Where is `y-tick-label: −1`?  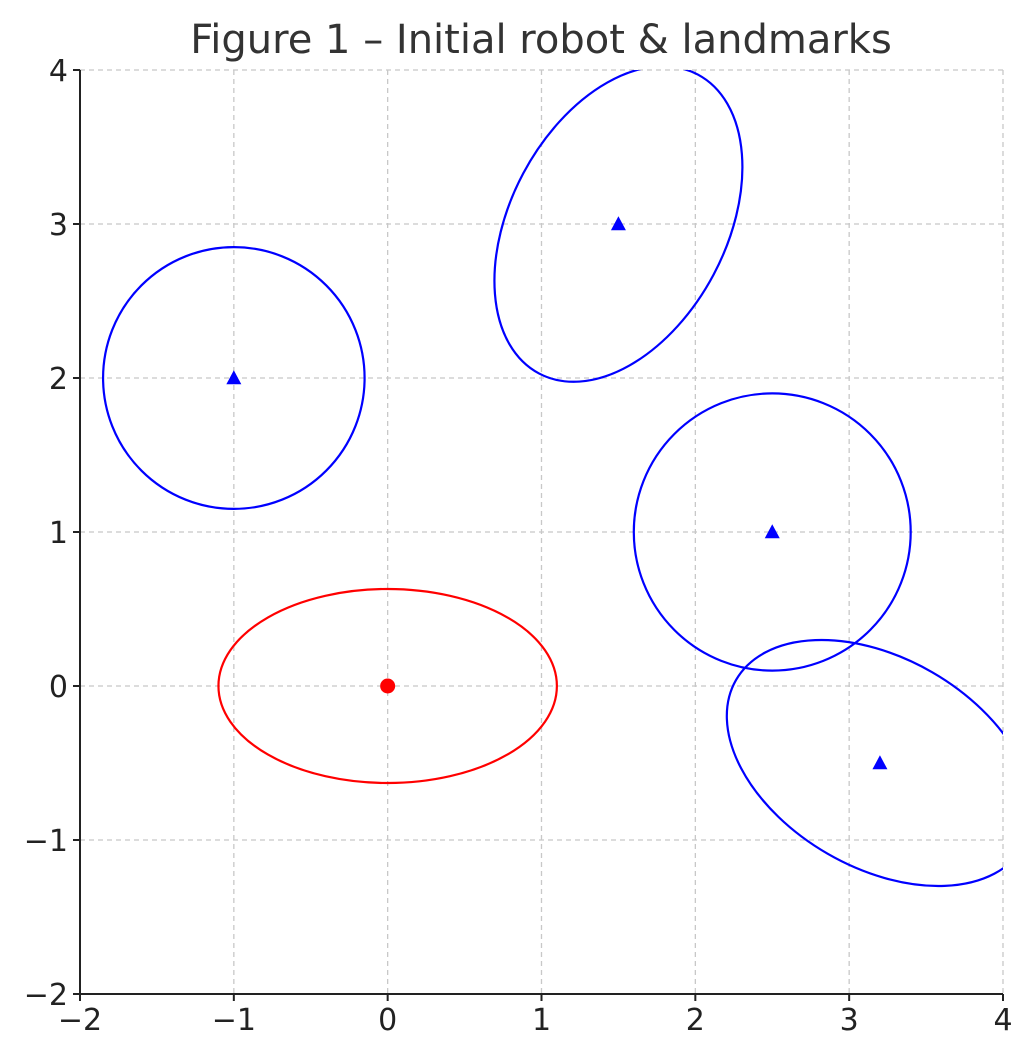
y-tick-label: −1 is located at coordinates (46, 841).